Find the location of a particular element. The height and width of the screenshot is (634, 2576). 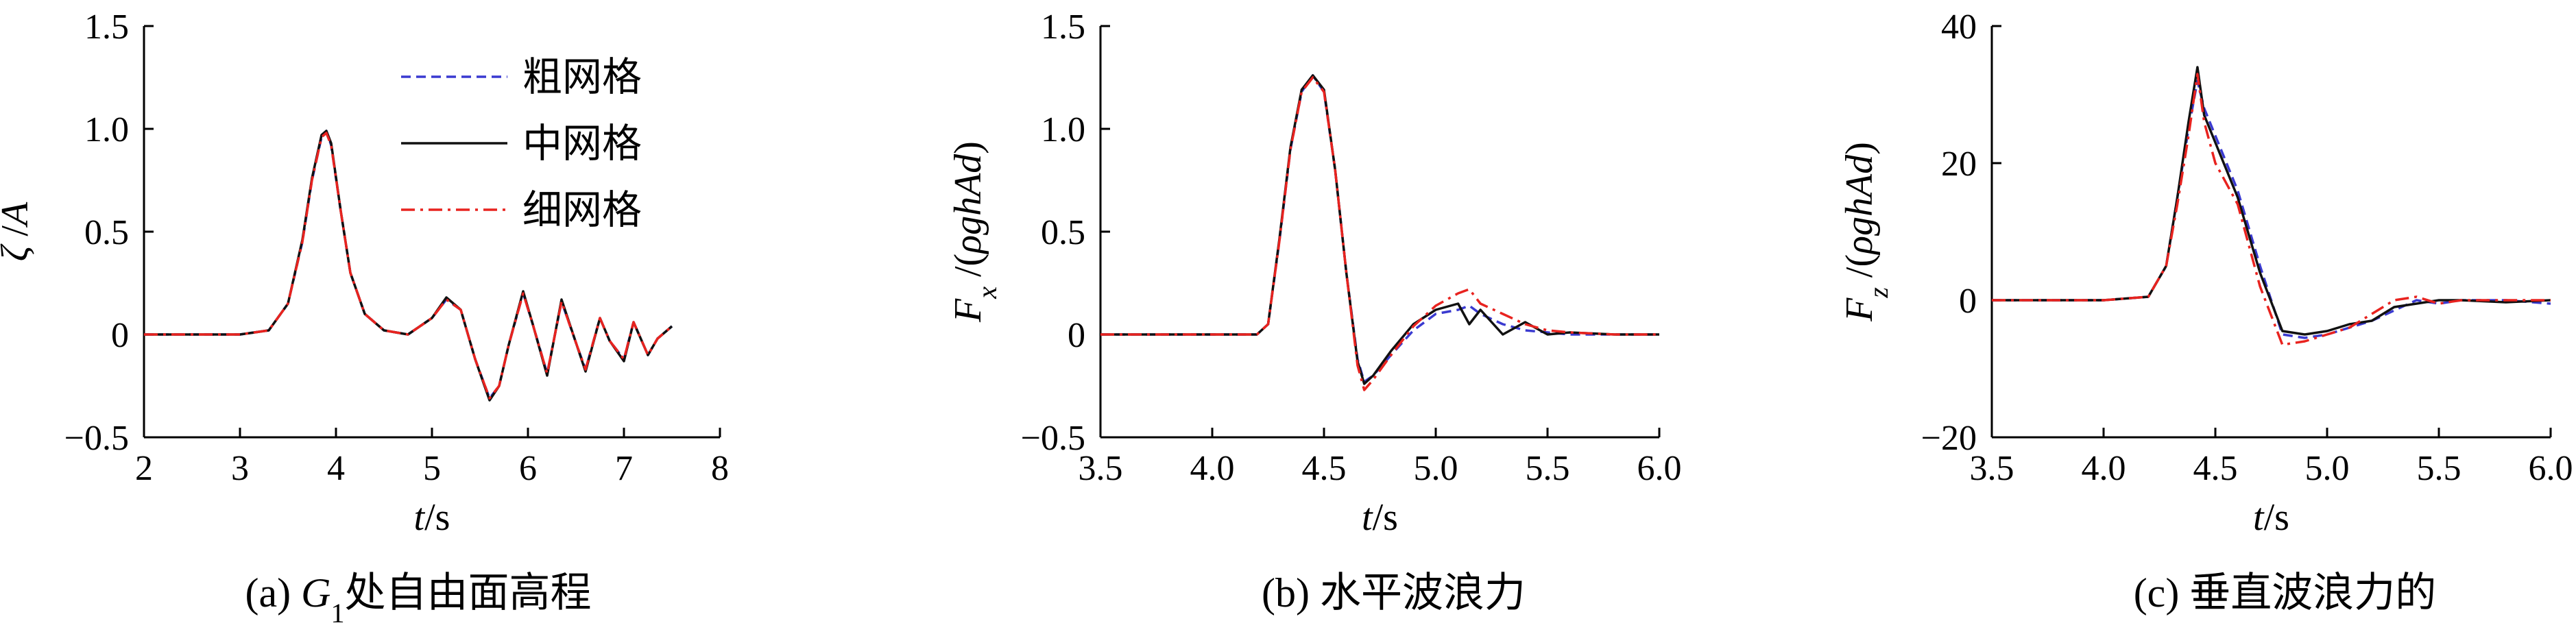

x-tick-label: 7 is located at coordinates (624, 469).